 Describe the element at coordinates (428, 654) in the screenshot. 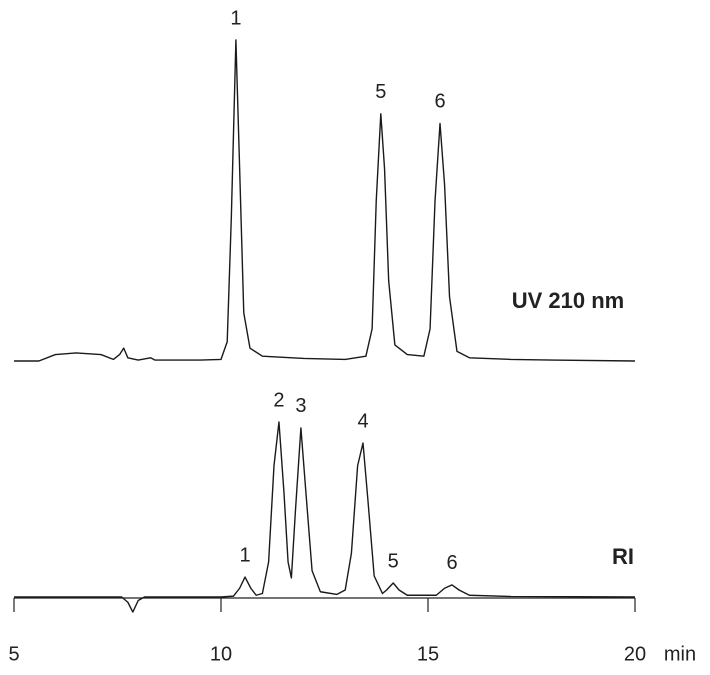

I see `x-tick-label: 15` at that location.